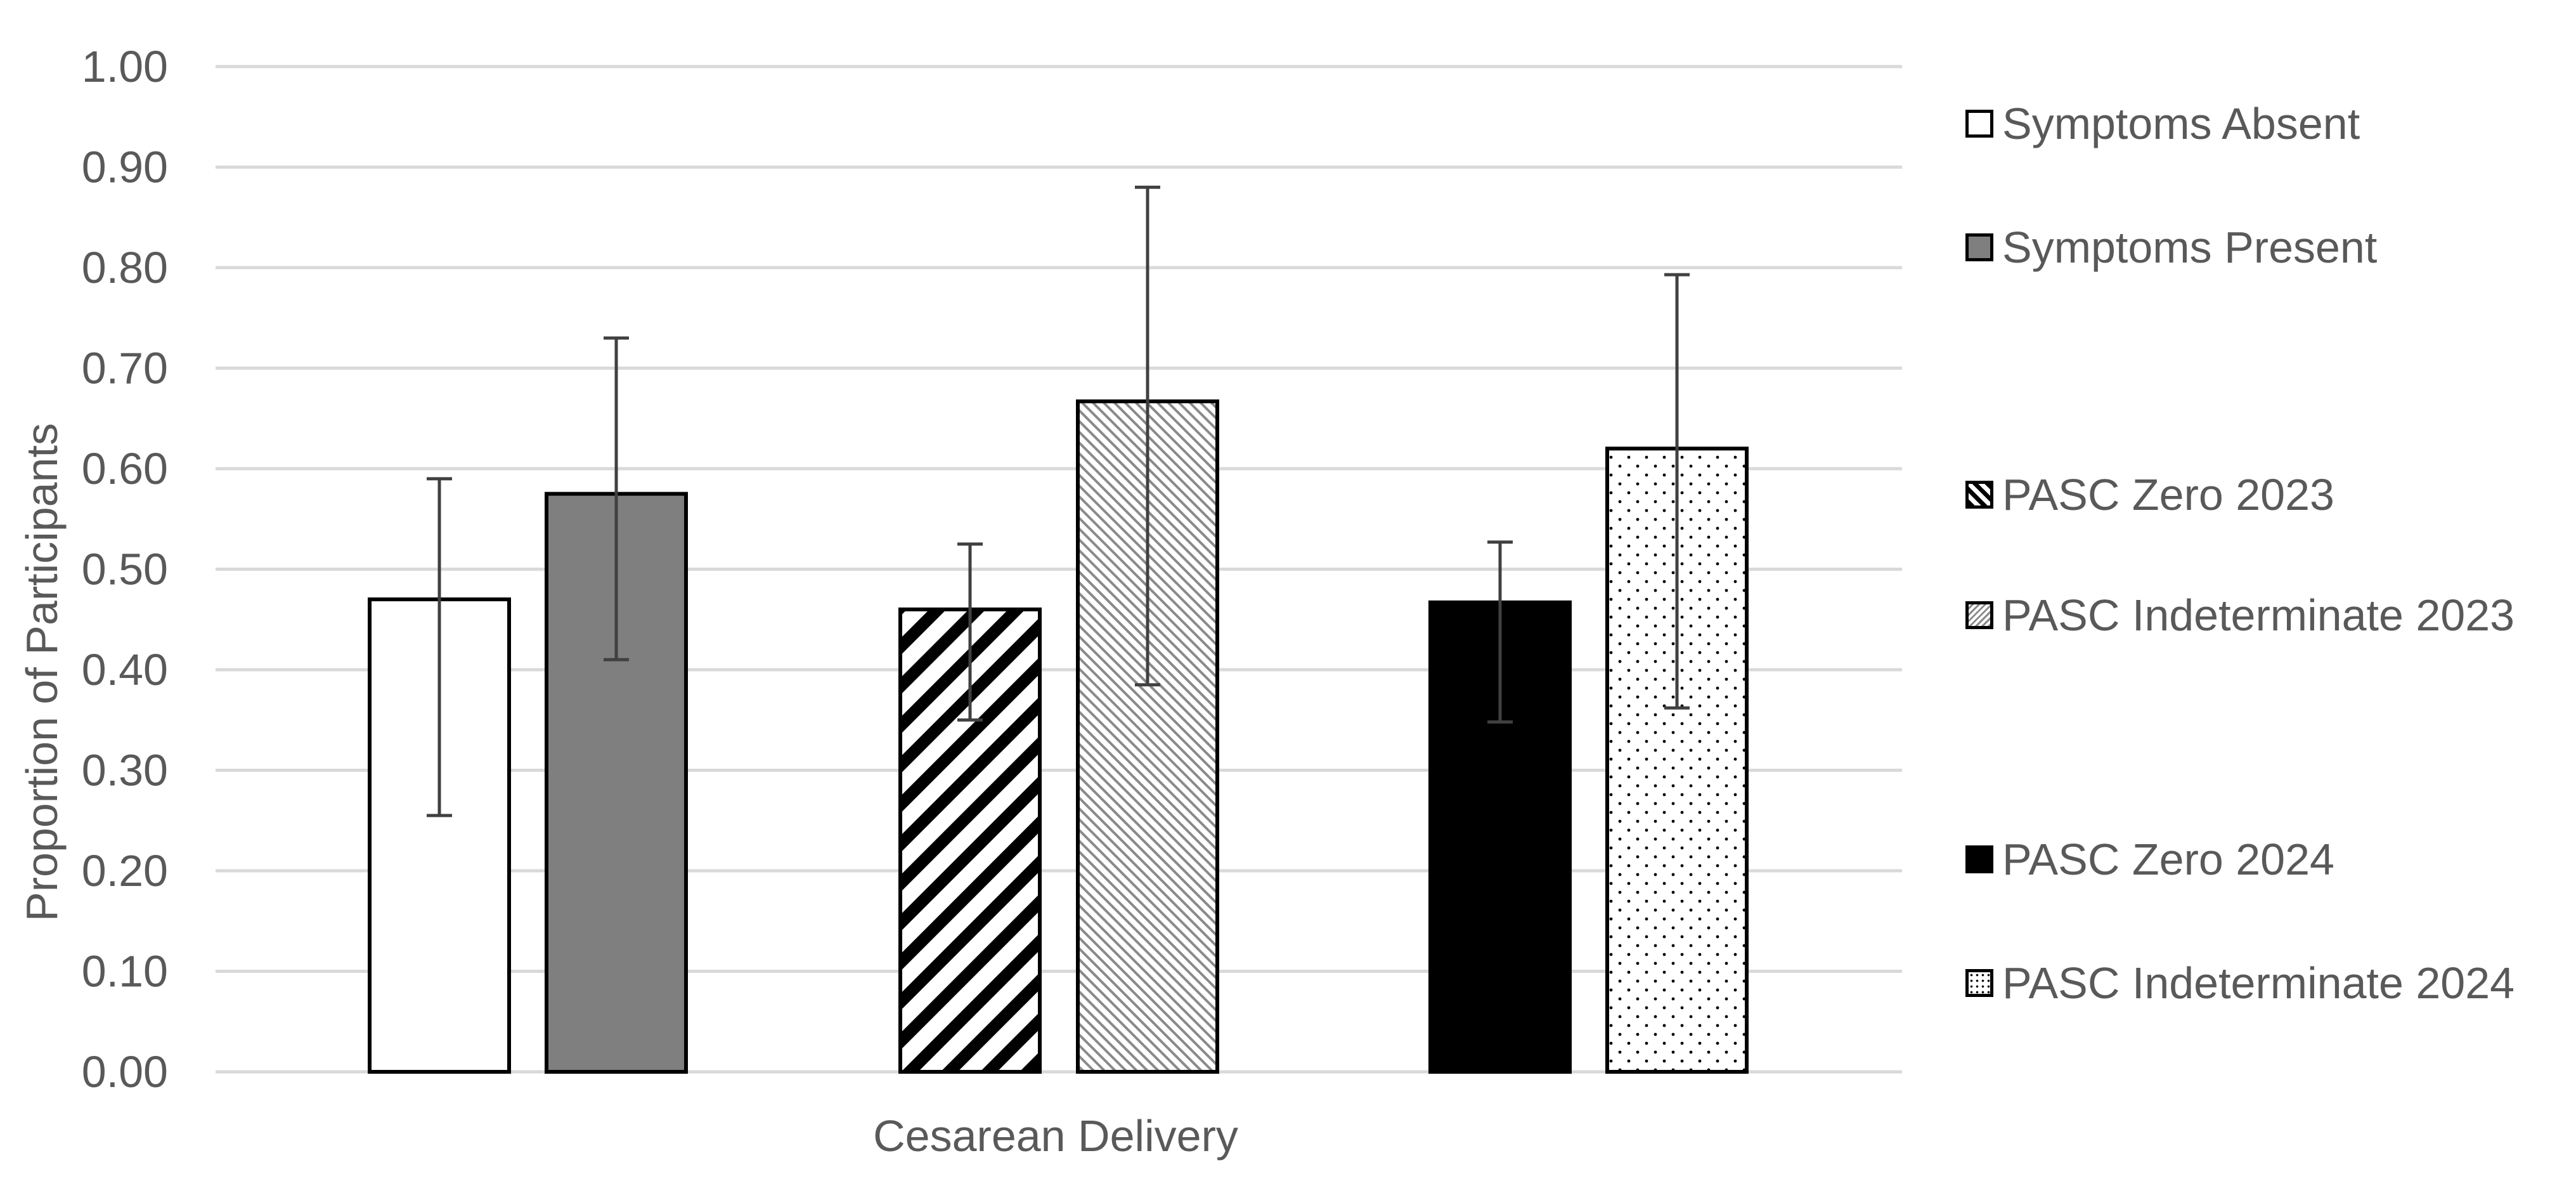 The image size is (2576, 1179). Describe the element at coordinates (2190, 247) in the screenshot. I see `legend-label: Symptoms Present` at that location.